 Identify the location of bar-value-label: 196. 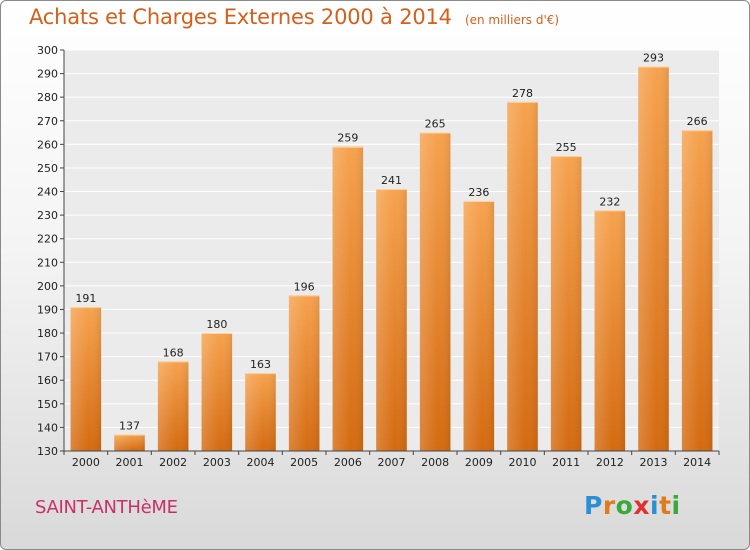
(304, 286).